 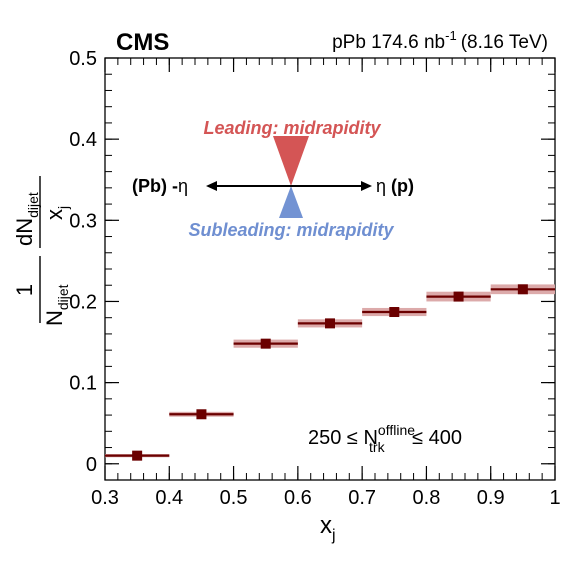 I want to click on x-tick-label: 0.5, so click(x=234, y=498).